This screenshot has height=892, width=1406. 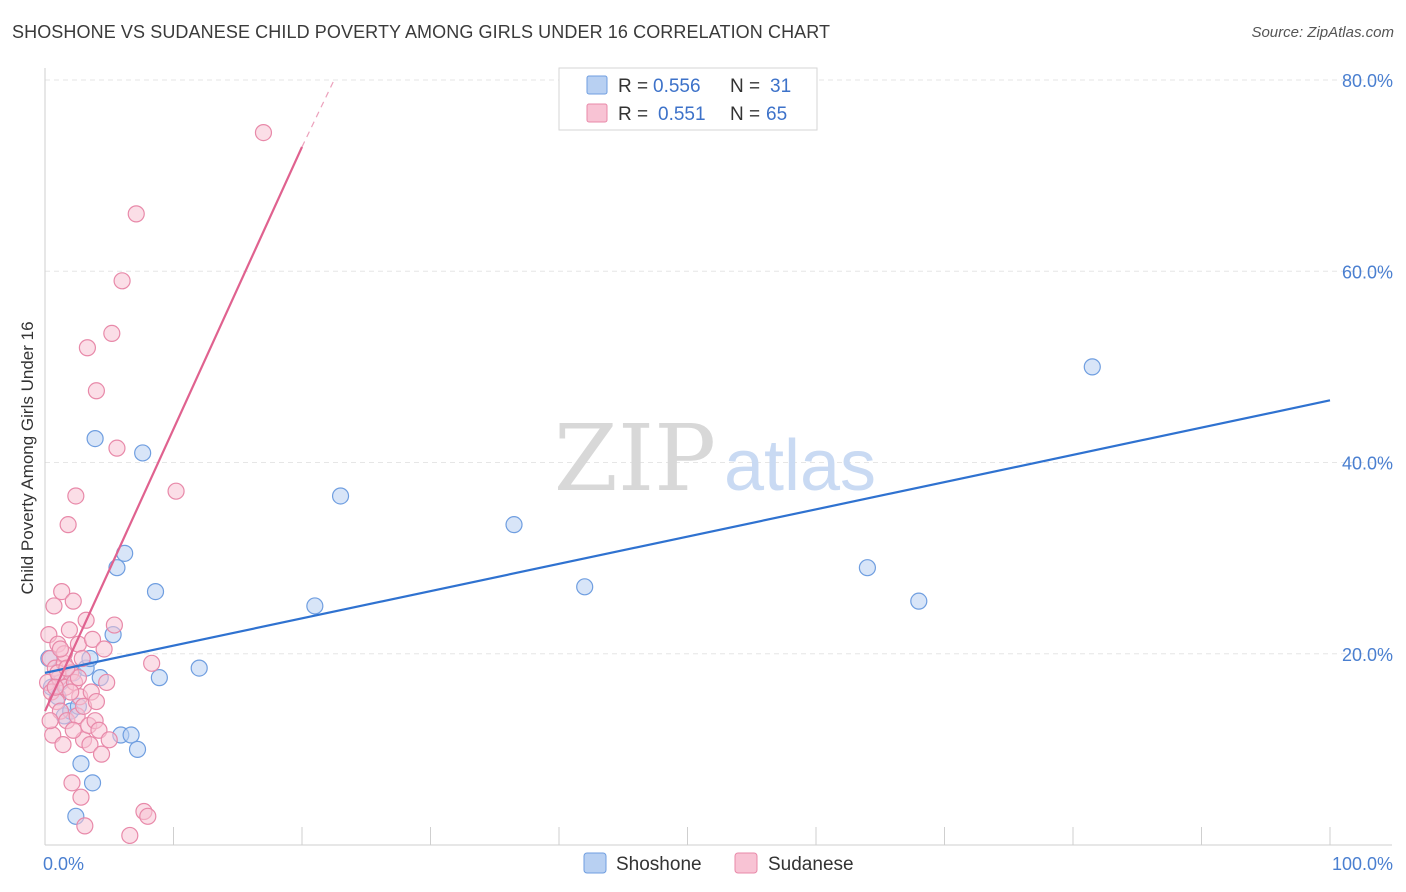 I want to click on x-tick-labels: 0.0% 100.0%, so click(x=718, y=864).